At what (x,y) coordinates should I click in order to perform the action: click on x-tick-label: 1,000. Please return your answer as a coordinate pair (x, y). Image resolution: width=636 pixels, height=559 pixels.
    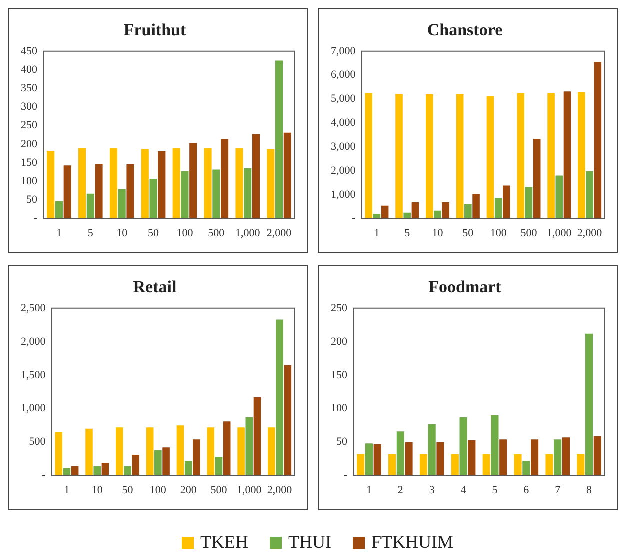
    Looking at the image, I should click on (249, 490).